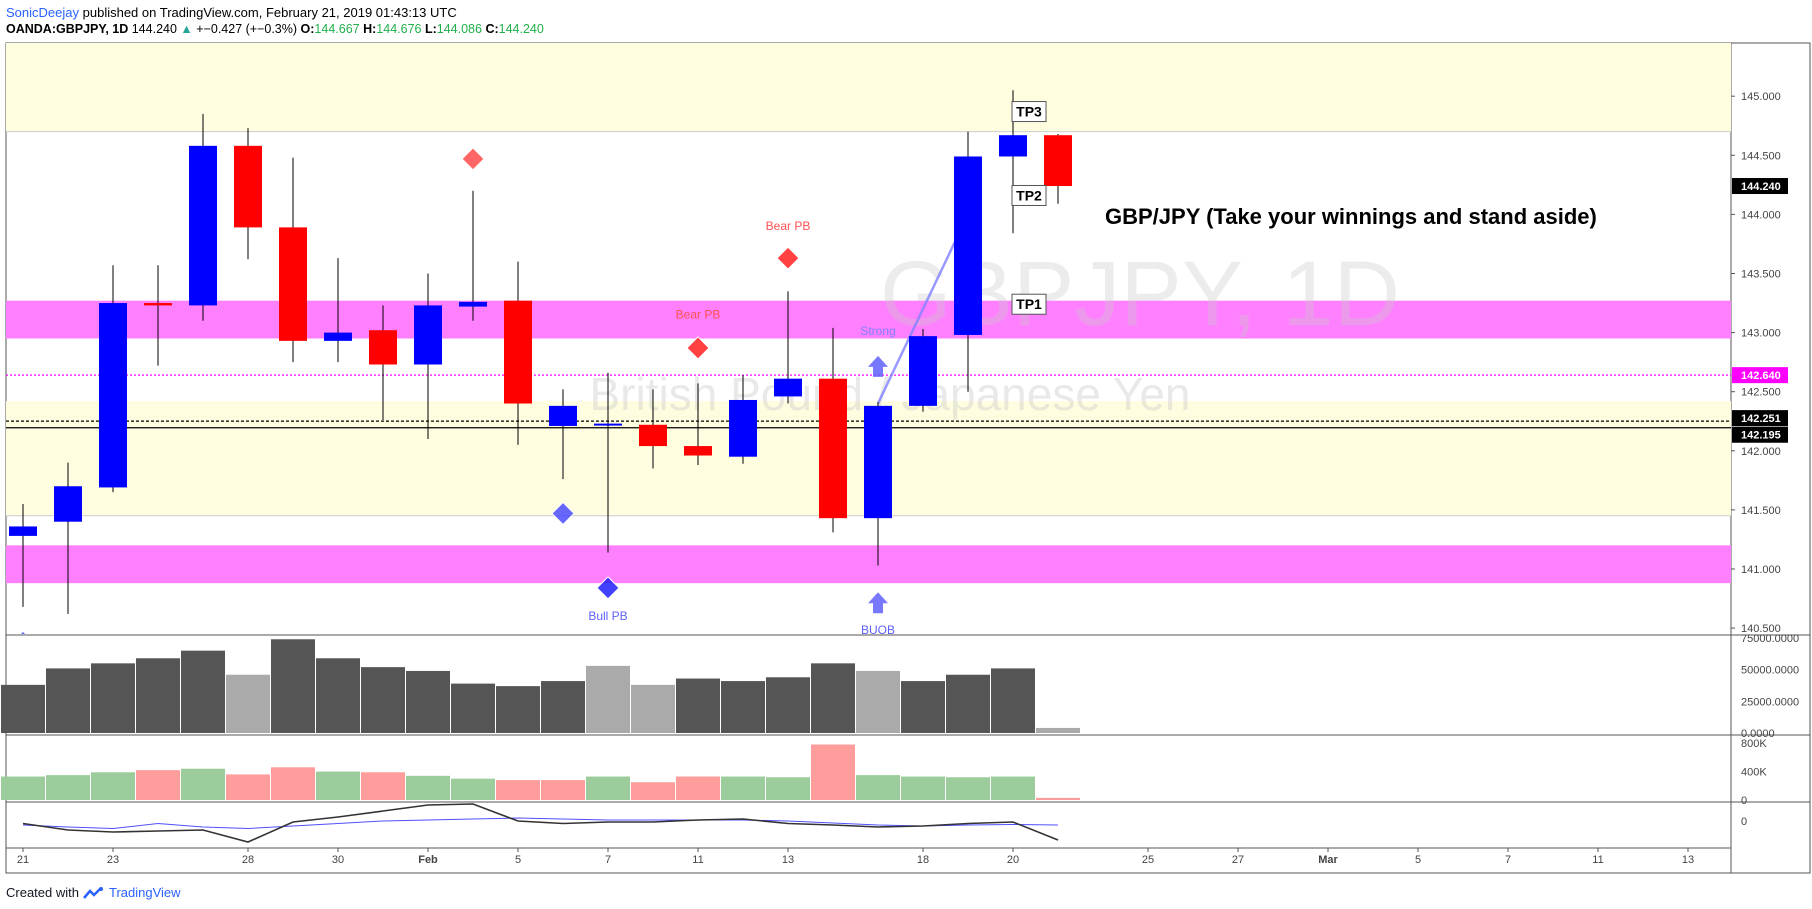 This screenshot has height=909, width=1812. What do you see at coordinates (42, 12) in the screenshot?
I see `author-link: SonicDeejay` at bounding box center [42, 12].